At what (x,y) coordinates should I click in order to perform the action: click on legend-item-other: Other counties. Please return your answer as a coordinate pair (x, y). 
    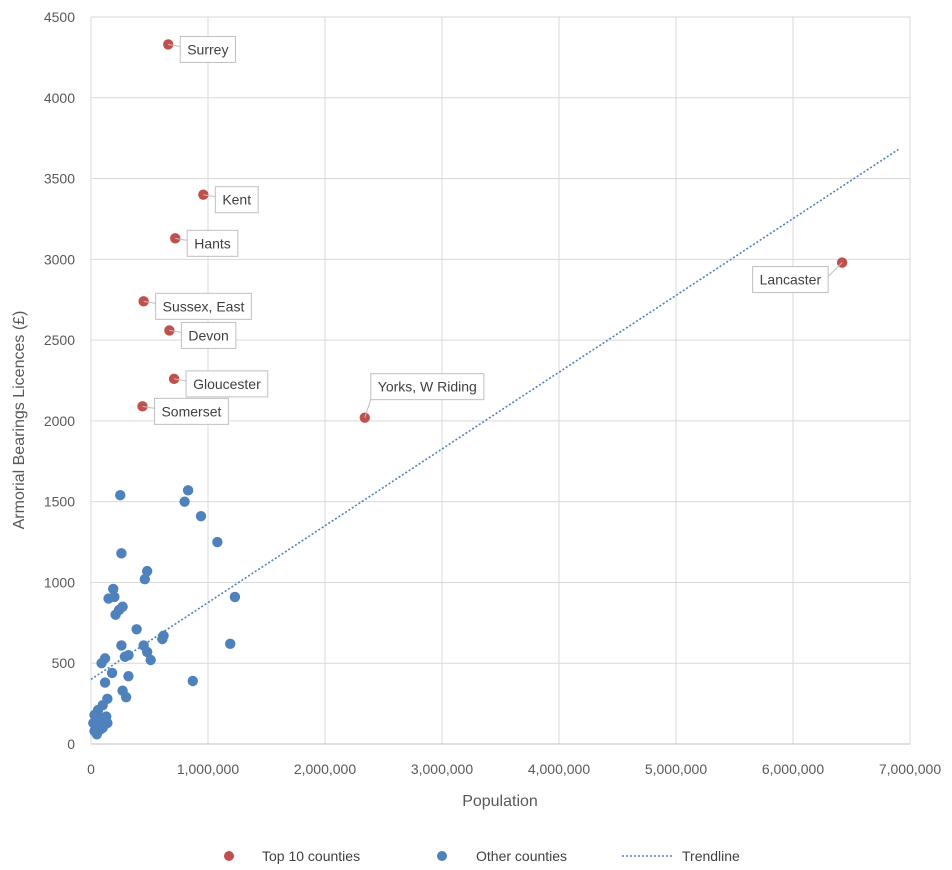
    Looking at the image, I should click on (502, 856).